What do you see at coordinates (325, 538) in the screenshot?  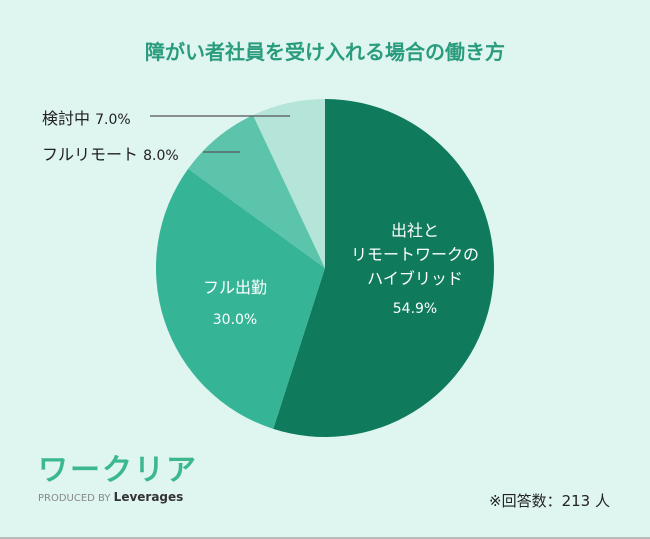 I see `divider` at bounding box center [325, 538].